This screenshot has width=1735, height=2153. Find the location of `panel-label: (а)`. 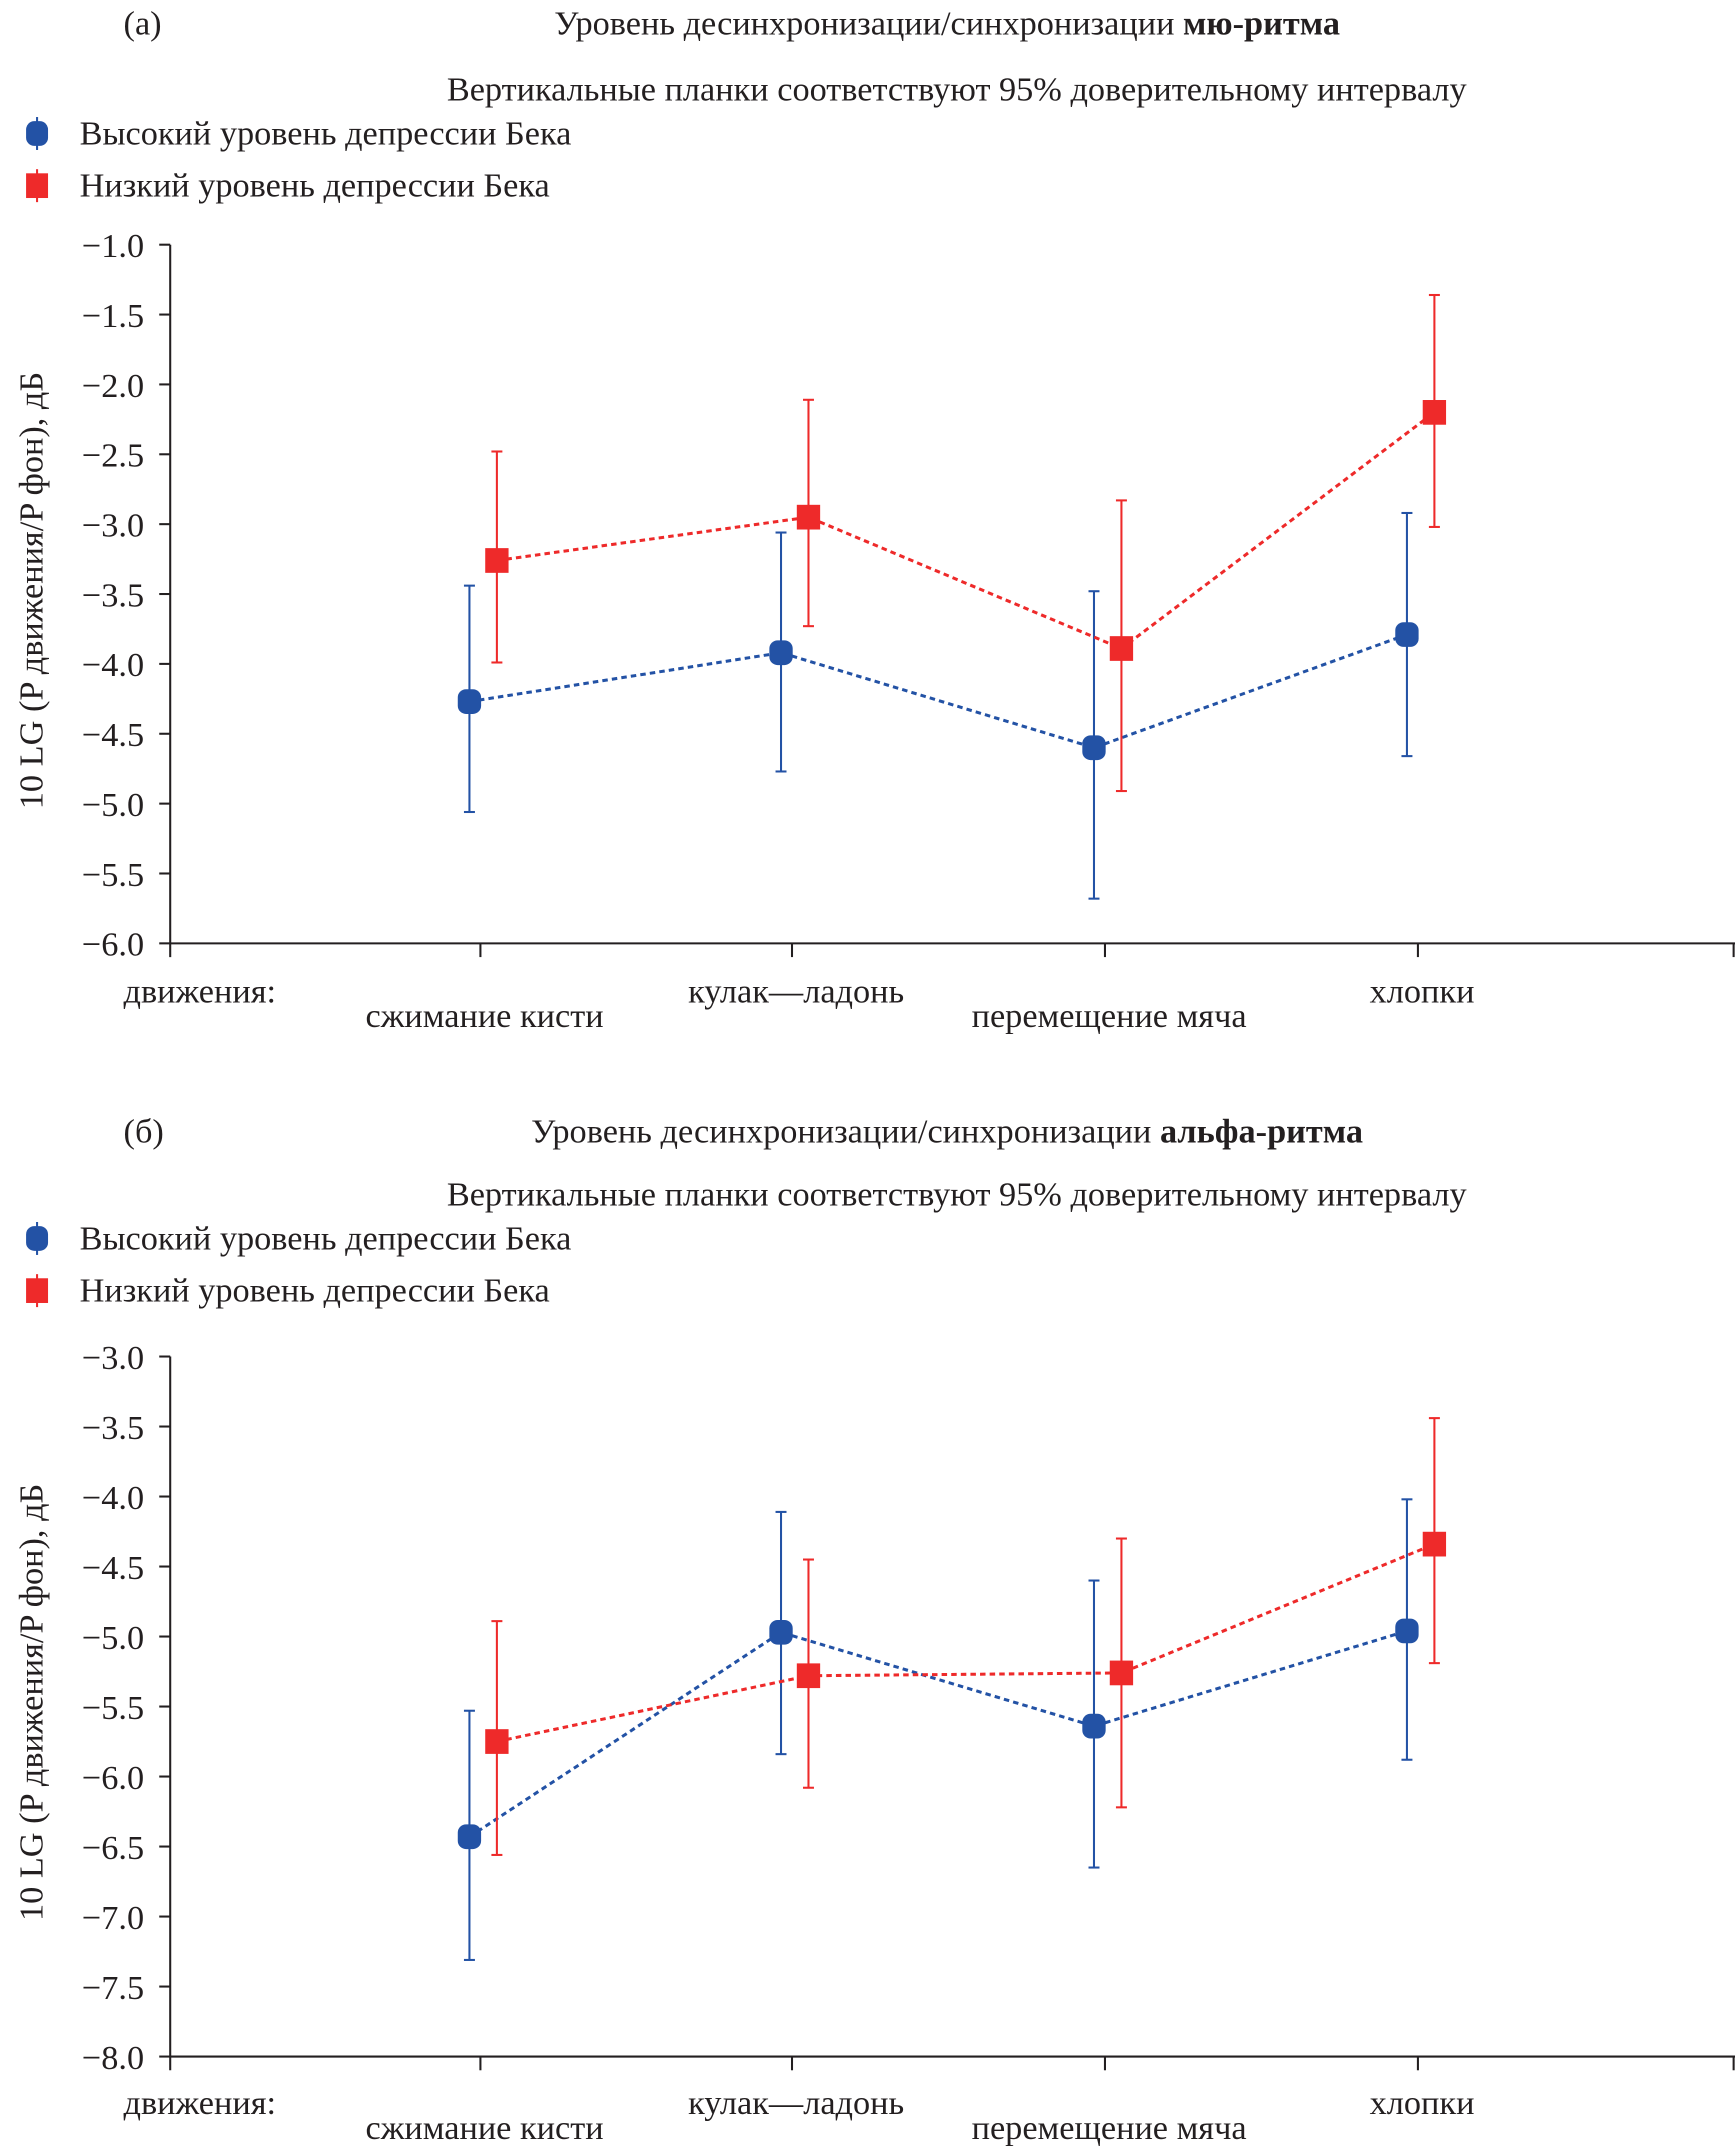

panel-label: (а) is located at coordinates (143, 24).